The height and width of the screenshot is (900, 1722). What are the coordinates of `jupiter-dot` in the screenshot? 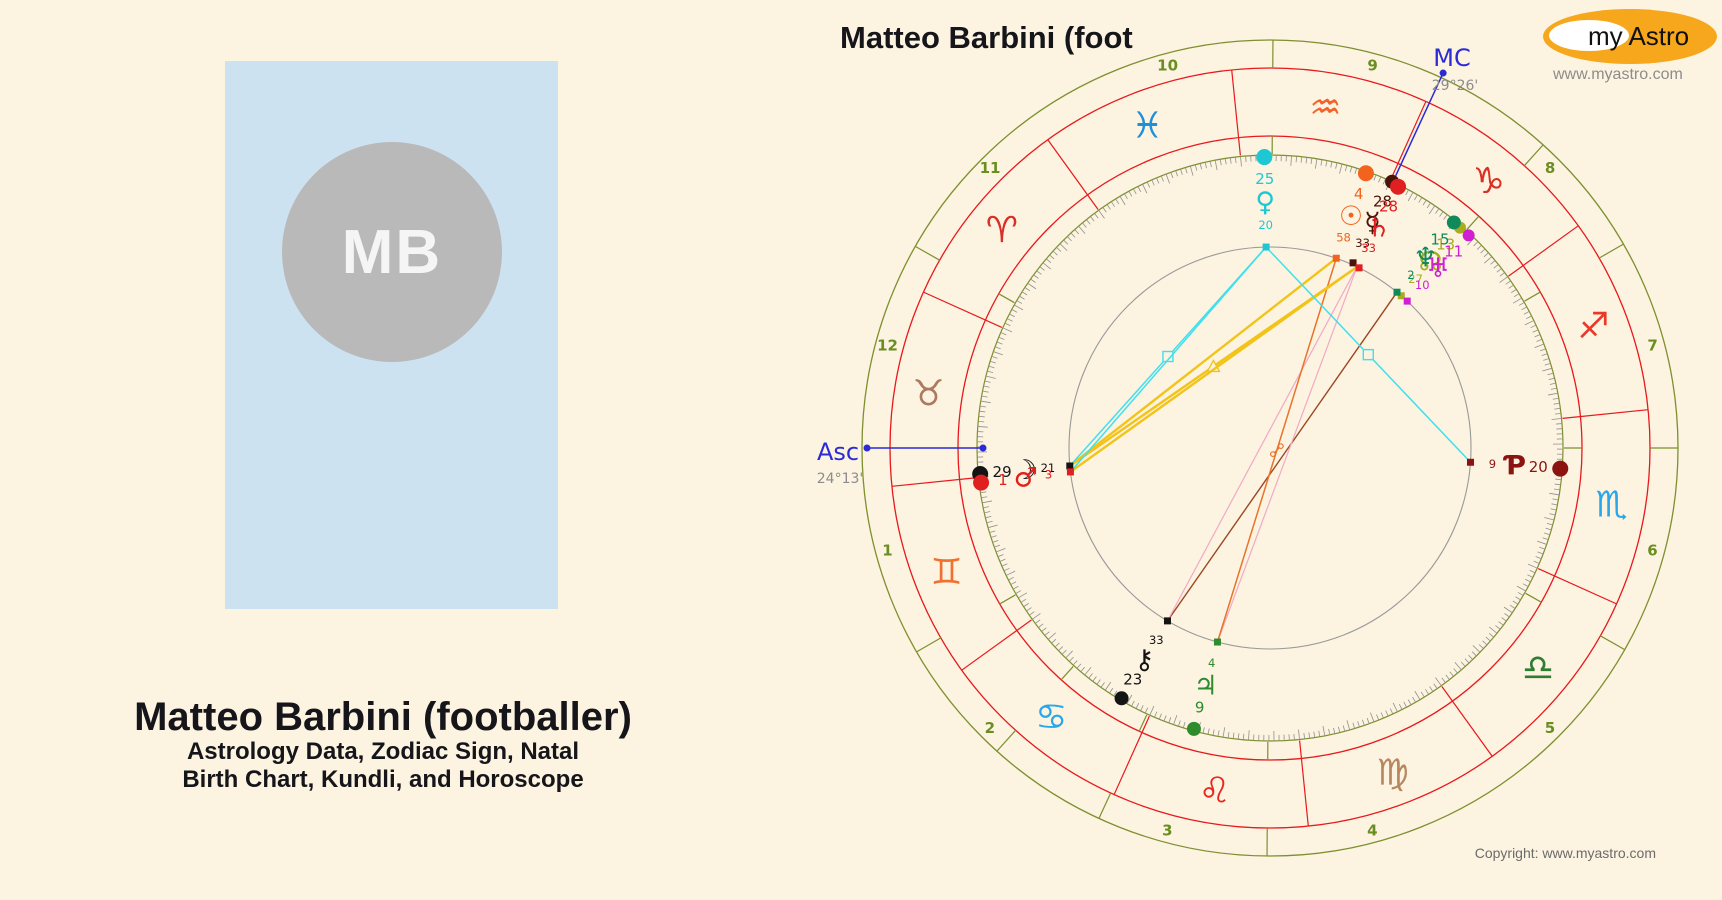 It's located at (1193, 728).